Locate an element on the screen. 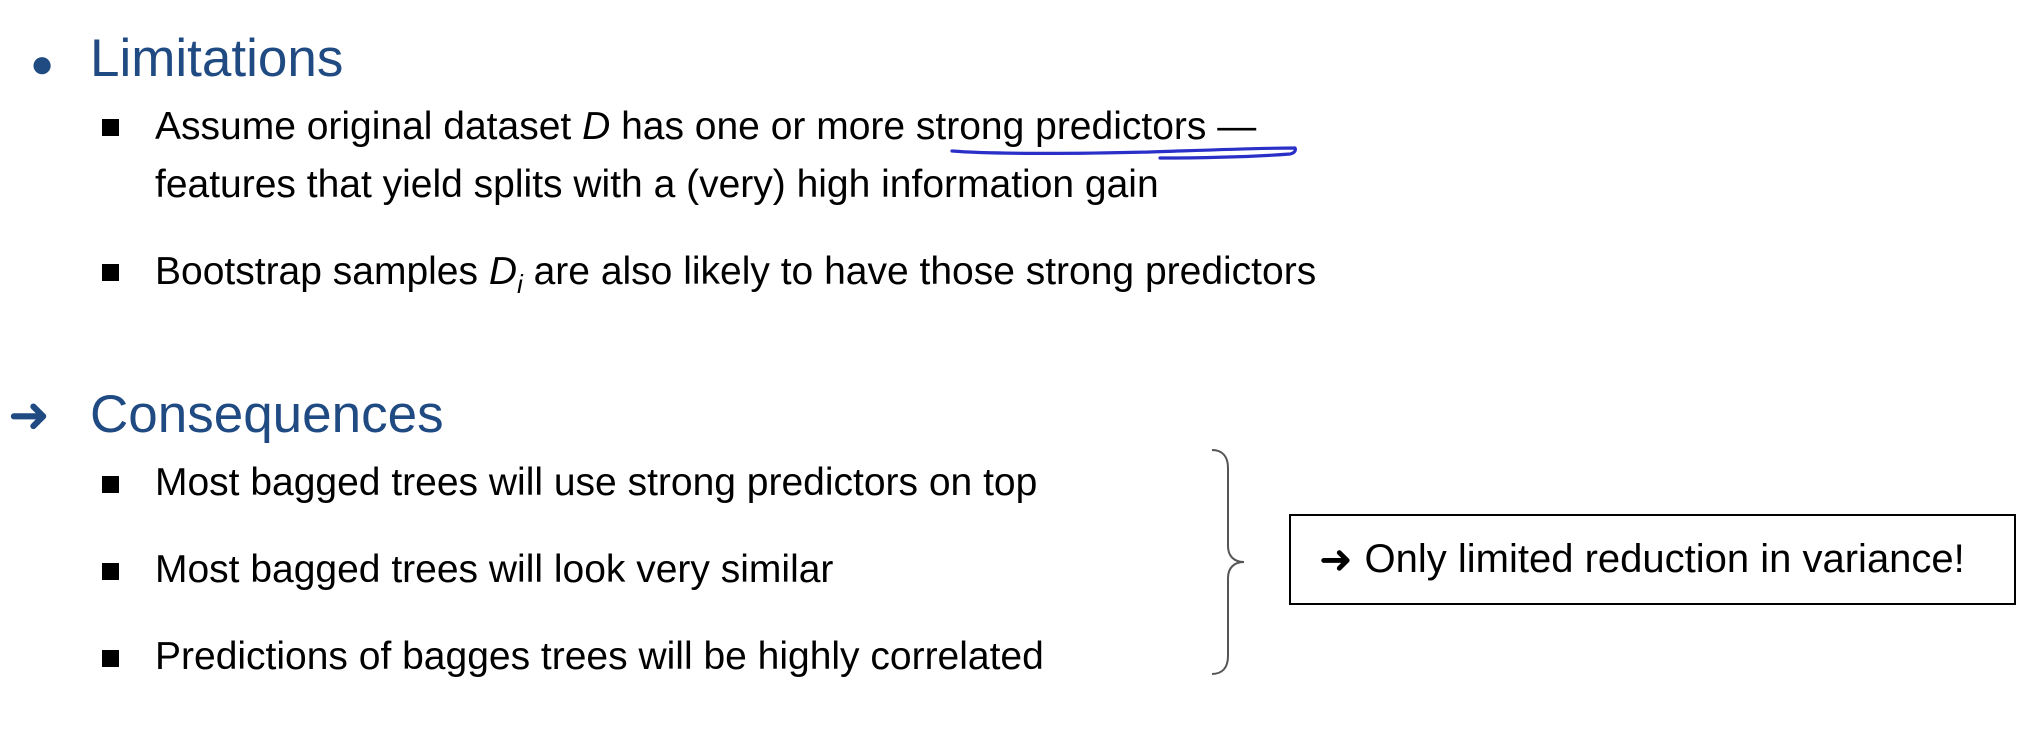 The height and width of the screenshot is (752, 2032). curly-brace is located at coordinates (1228, 562).